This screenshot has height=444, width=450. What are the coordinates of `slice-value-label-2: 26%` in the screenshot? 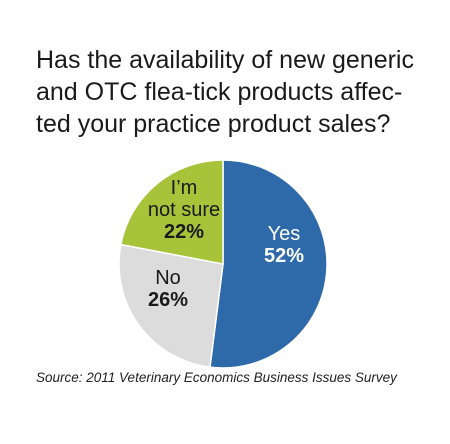 It's located at (168, 300).